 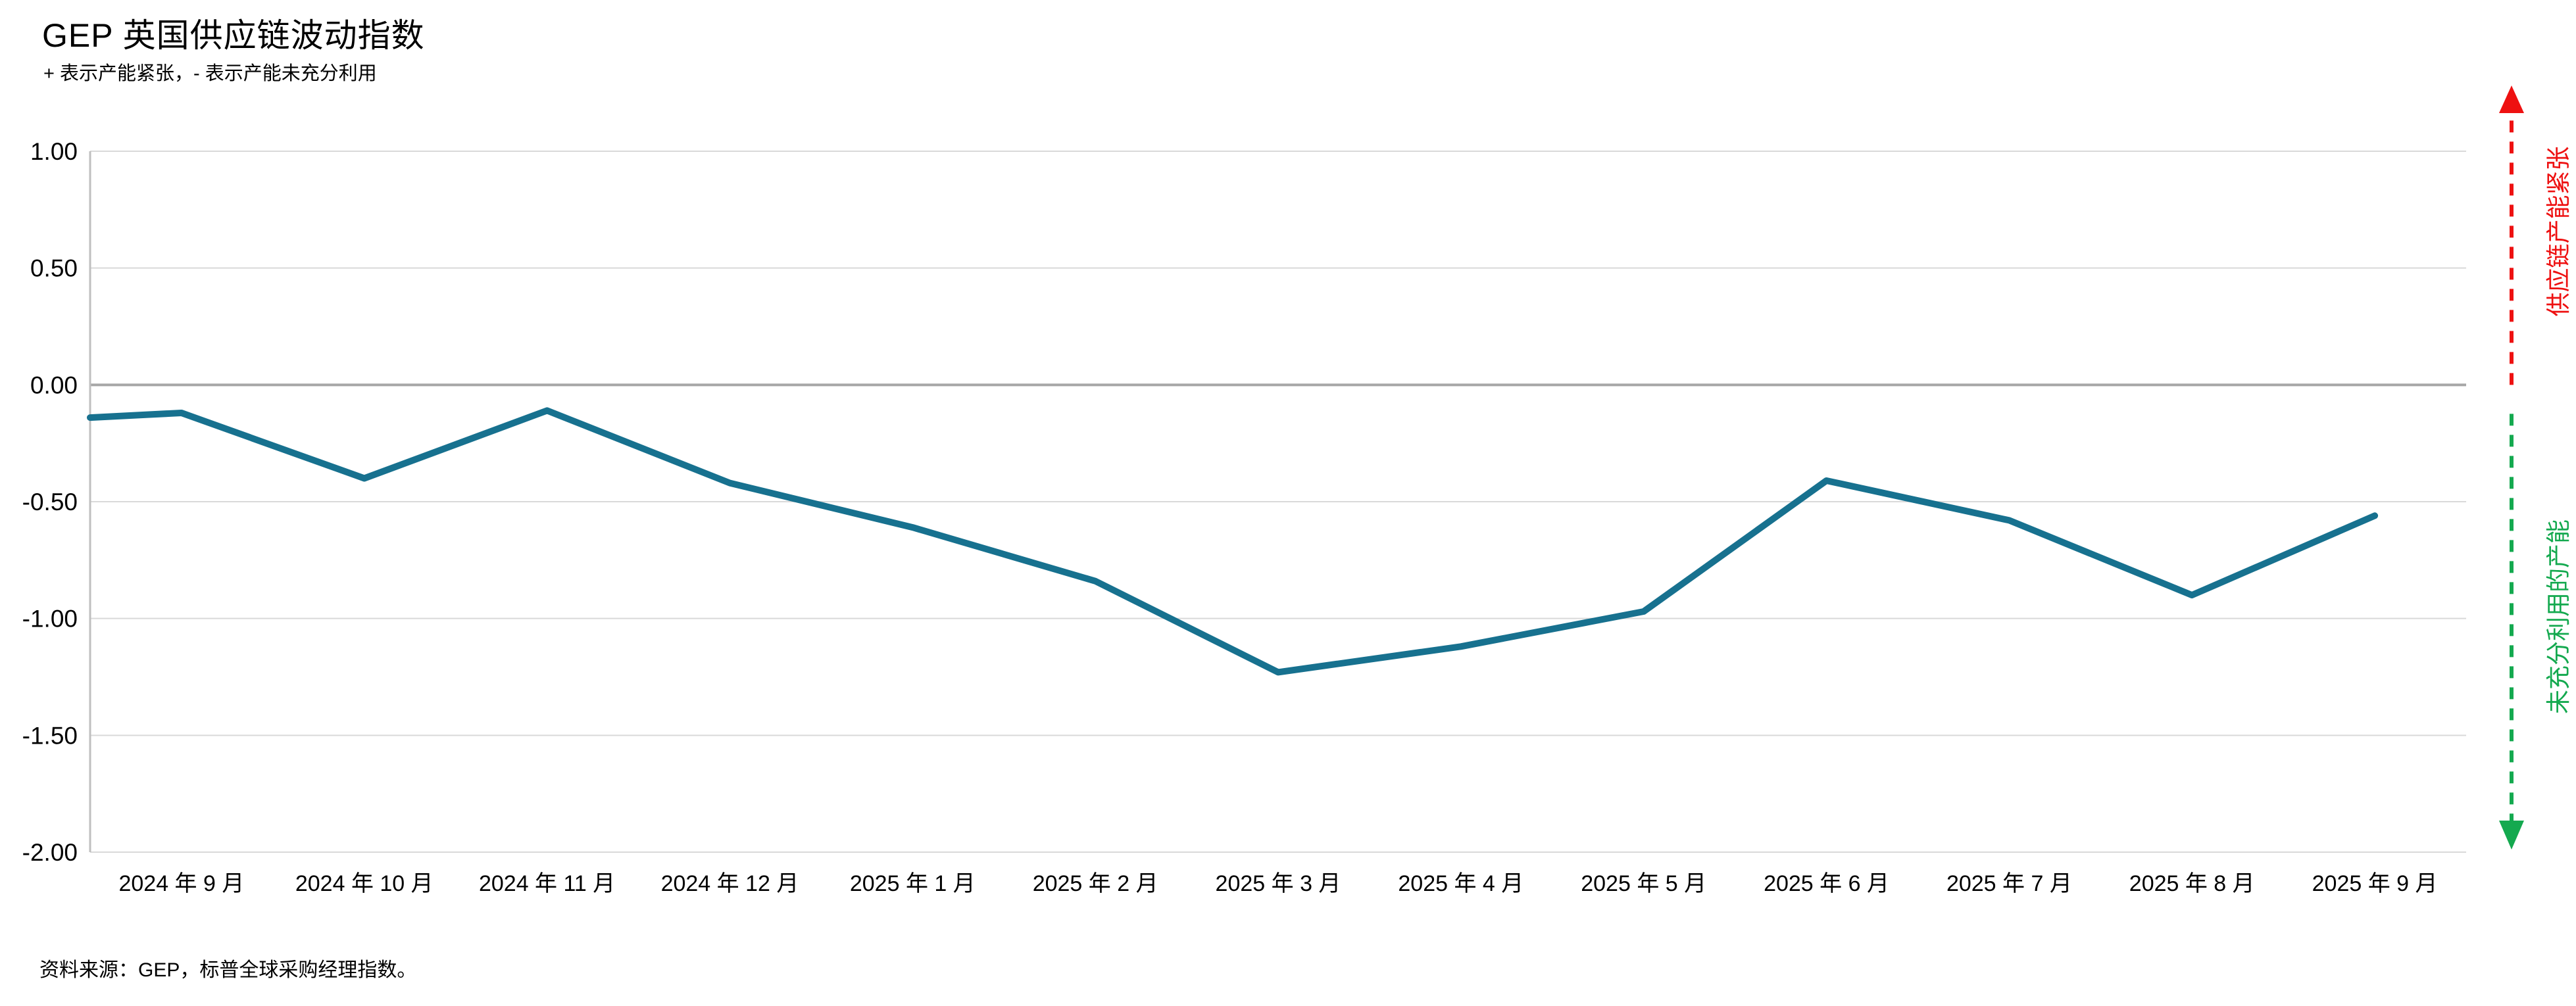 I want to click on x-axis-tick-label: 2025 年 8 月, so click(x=2192, y=883).